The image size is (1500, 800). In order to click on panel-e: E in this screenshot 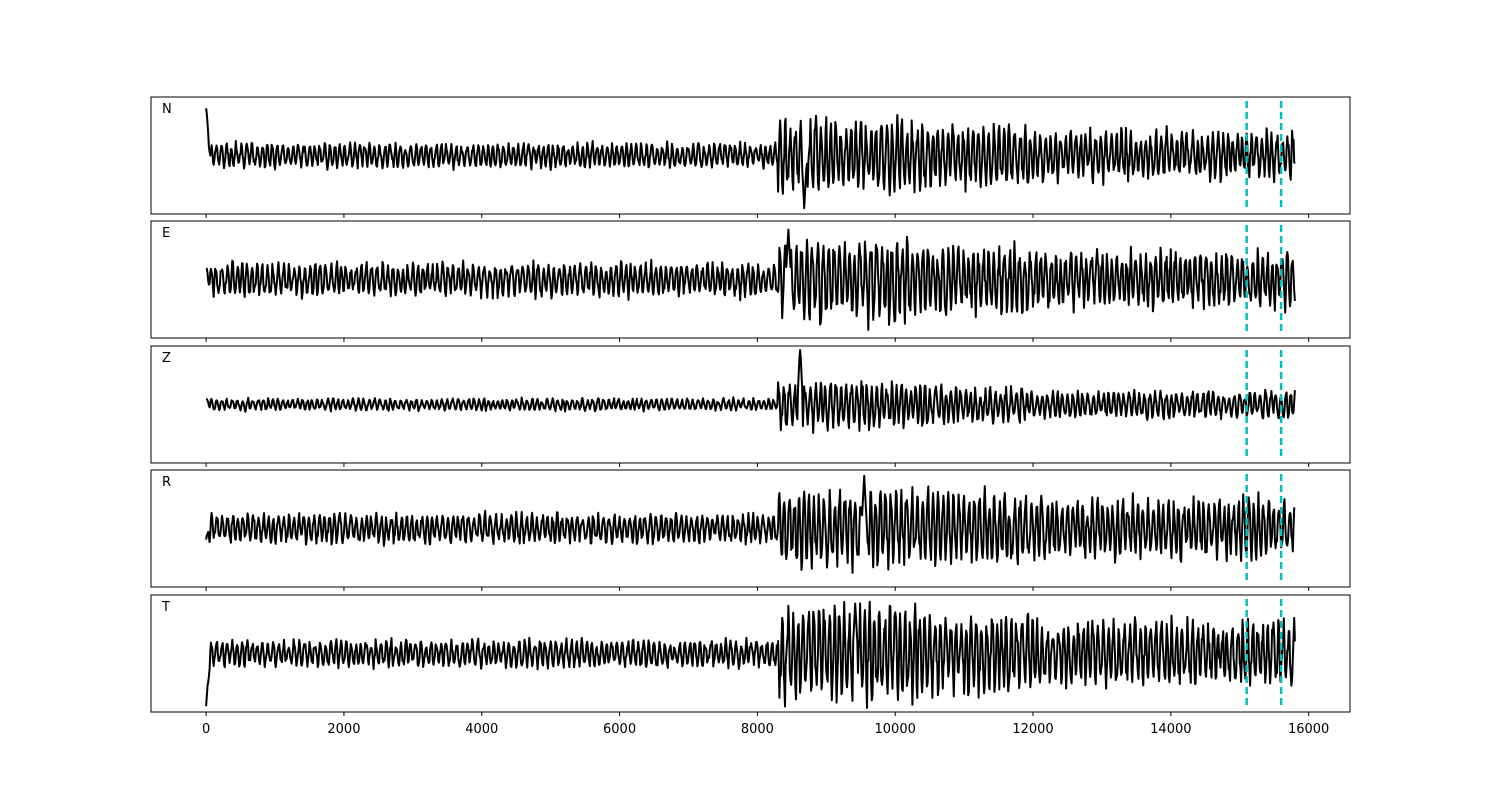, I will do `click(750, 281)`.